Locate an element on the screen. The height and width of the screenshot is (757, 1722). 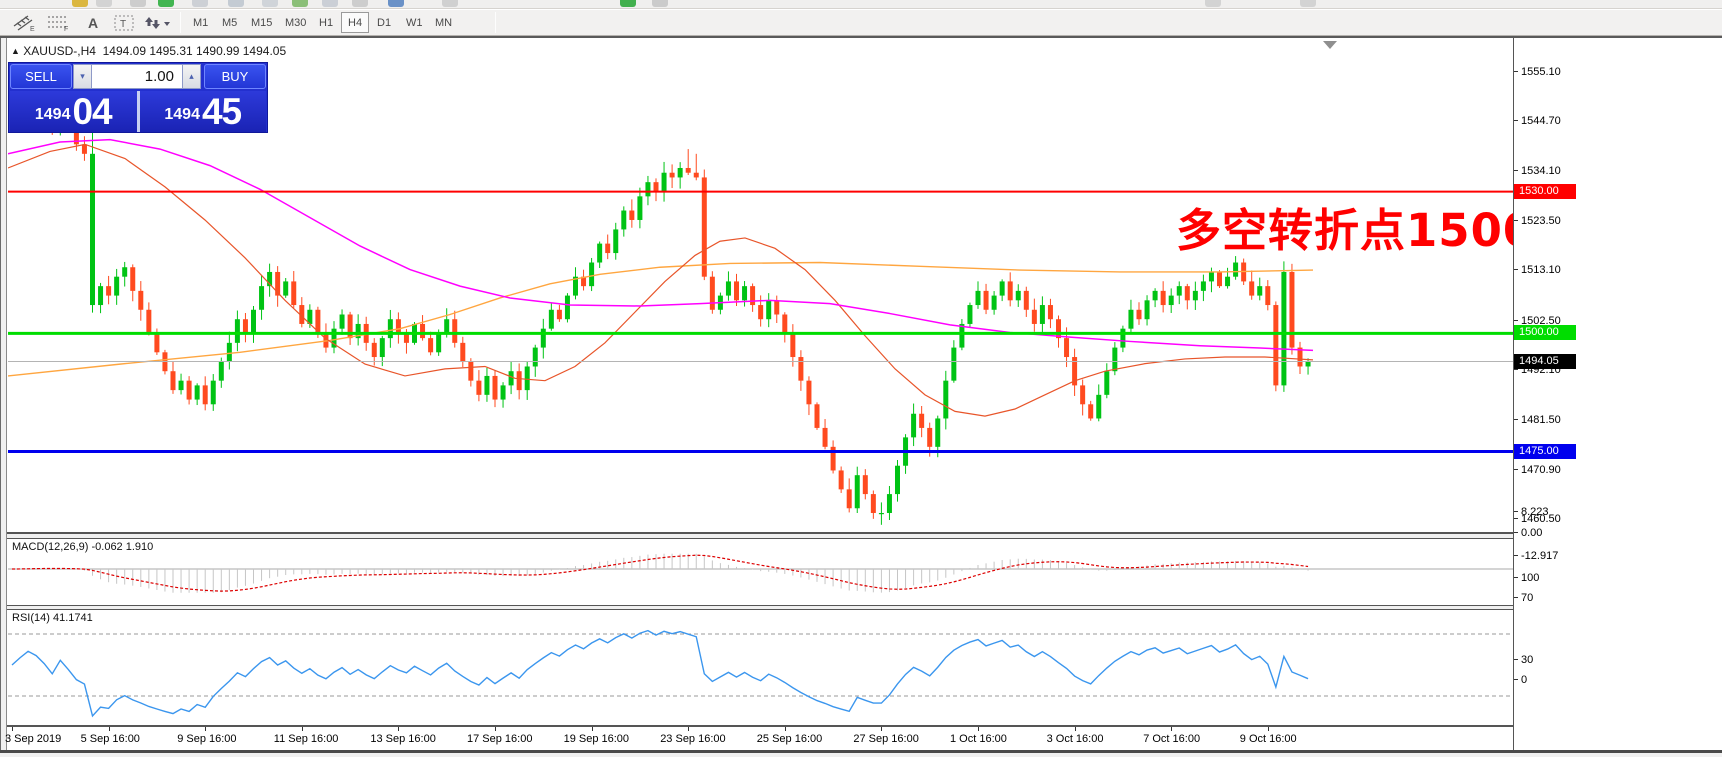
svg-text: T is located at coordinates (123, 24).